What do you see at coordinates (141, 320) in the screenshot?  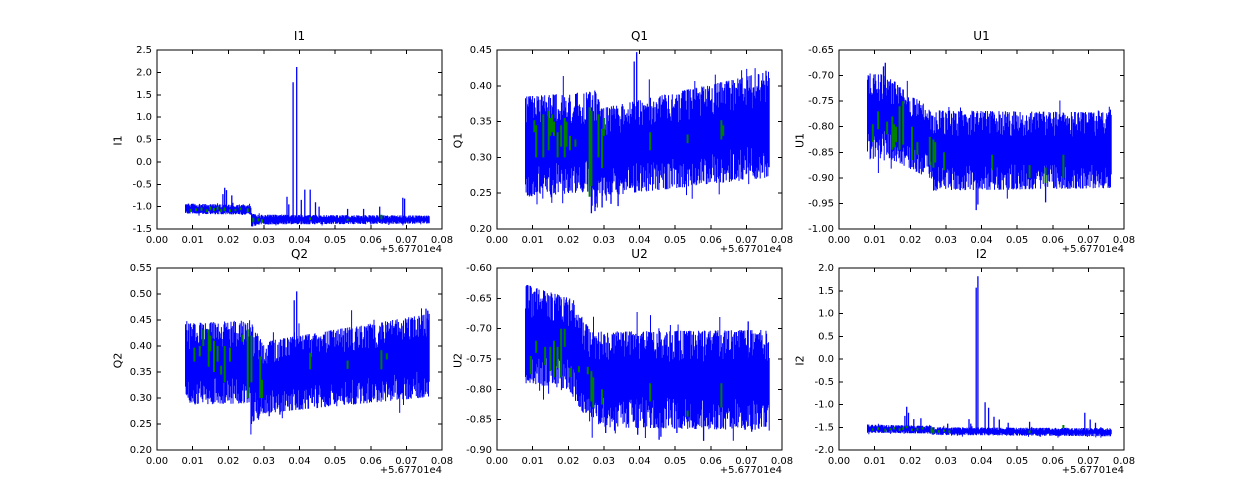 I see `svg-text: 0.45` at bounding box center [141, 320].